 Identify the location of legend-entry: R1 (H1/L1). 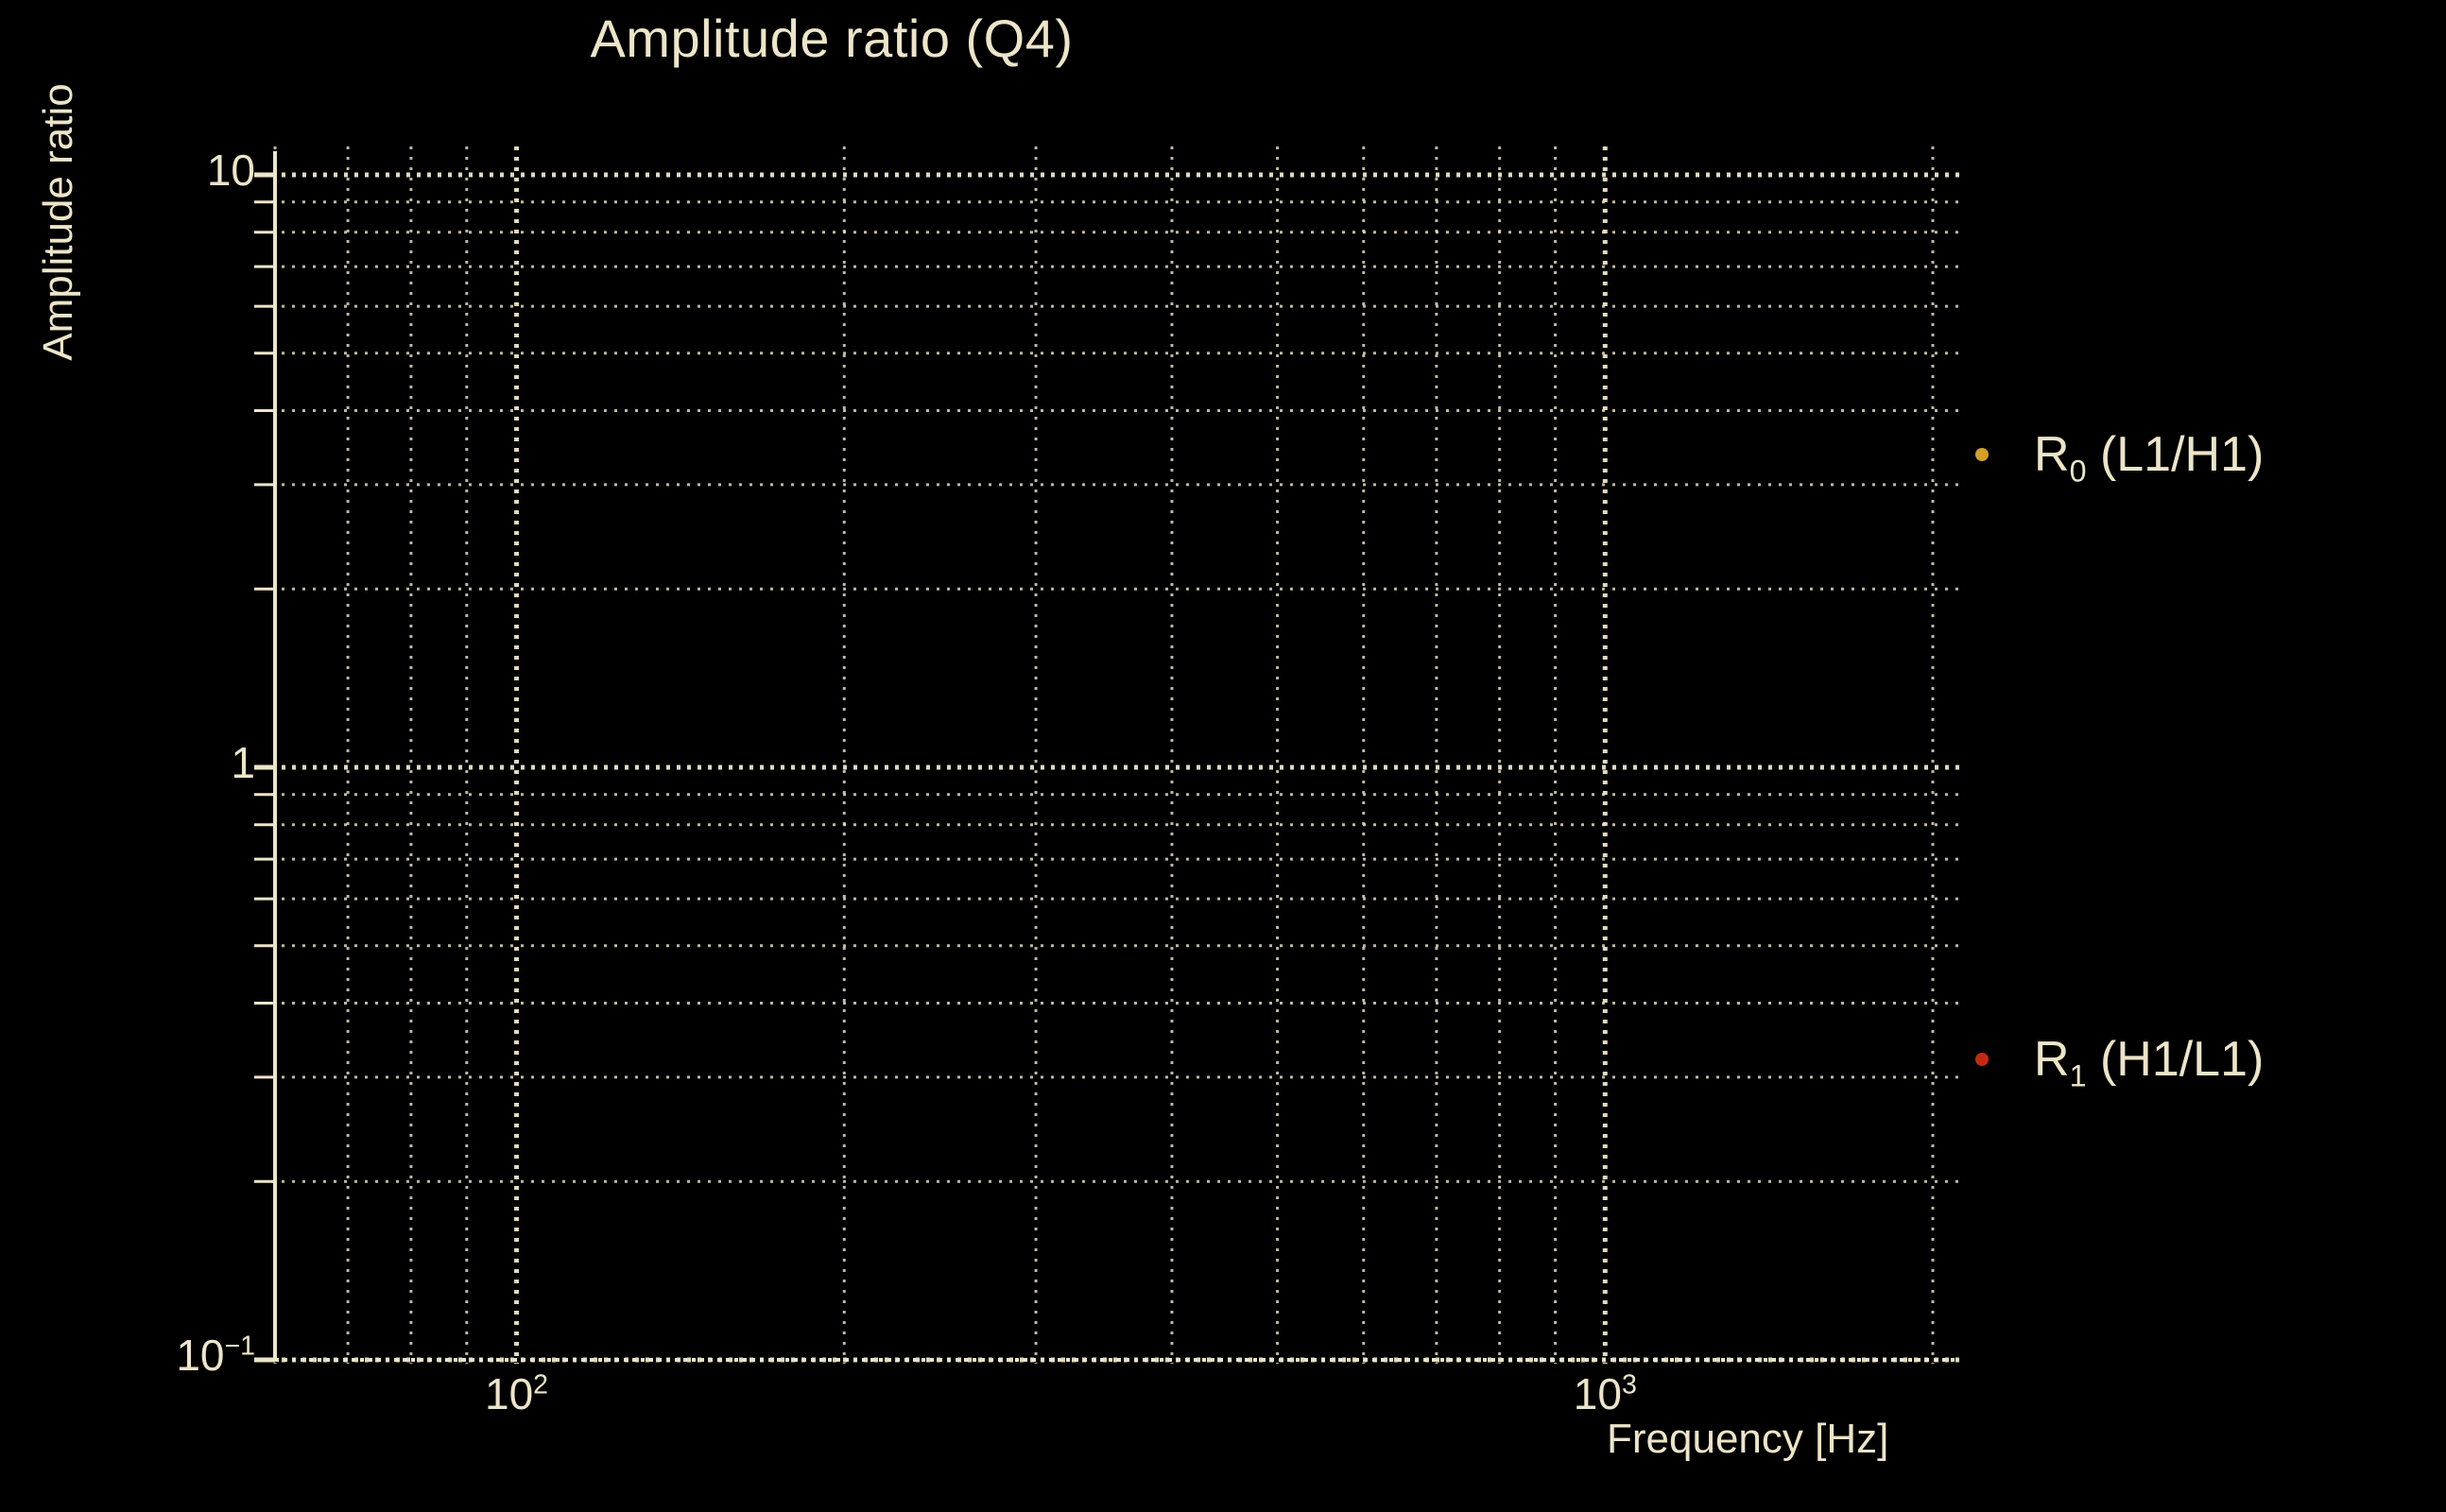
(2120, 1062).